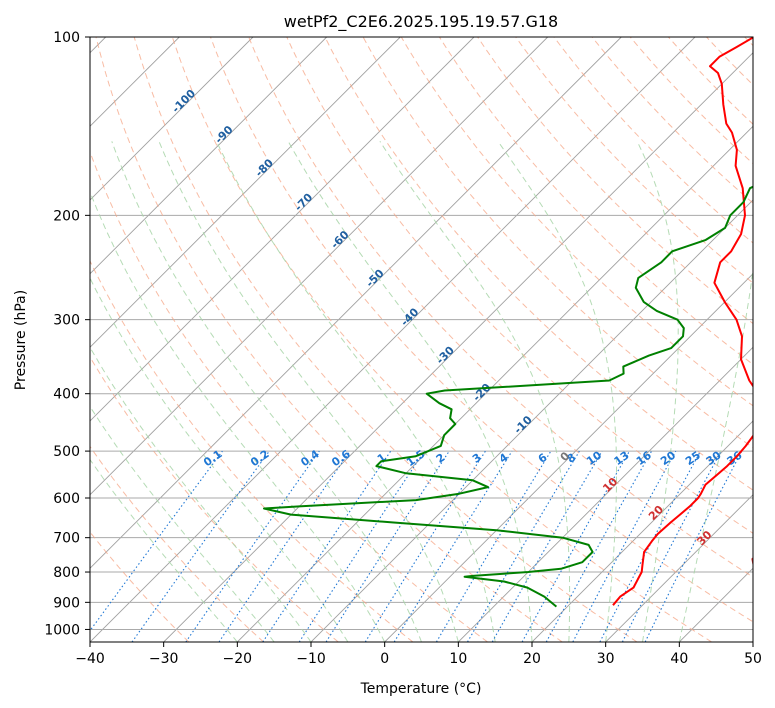  Describe the element at coordinates (66, 573) in the screenshot. I see `y-tick-label: 800` at that location.